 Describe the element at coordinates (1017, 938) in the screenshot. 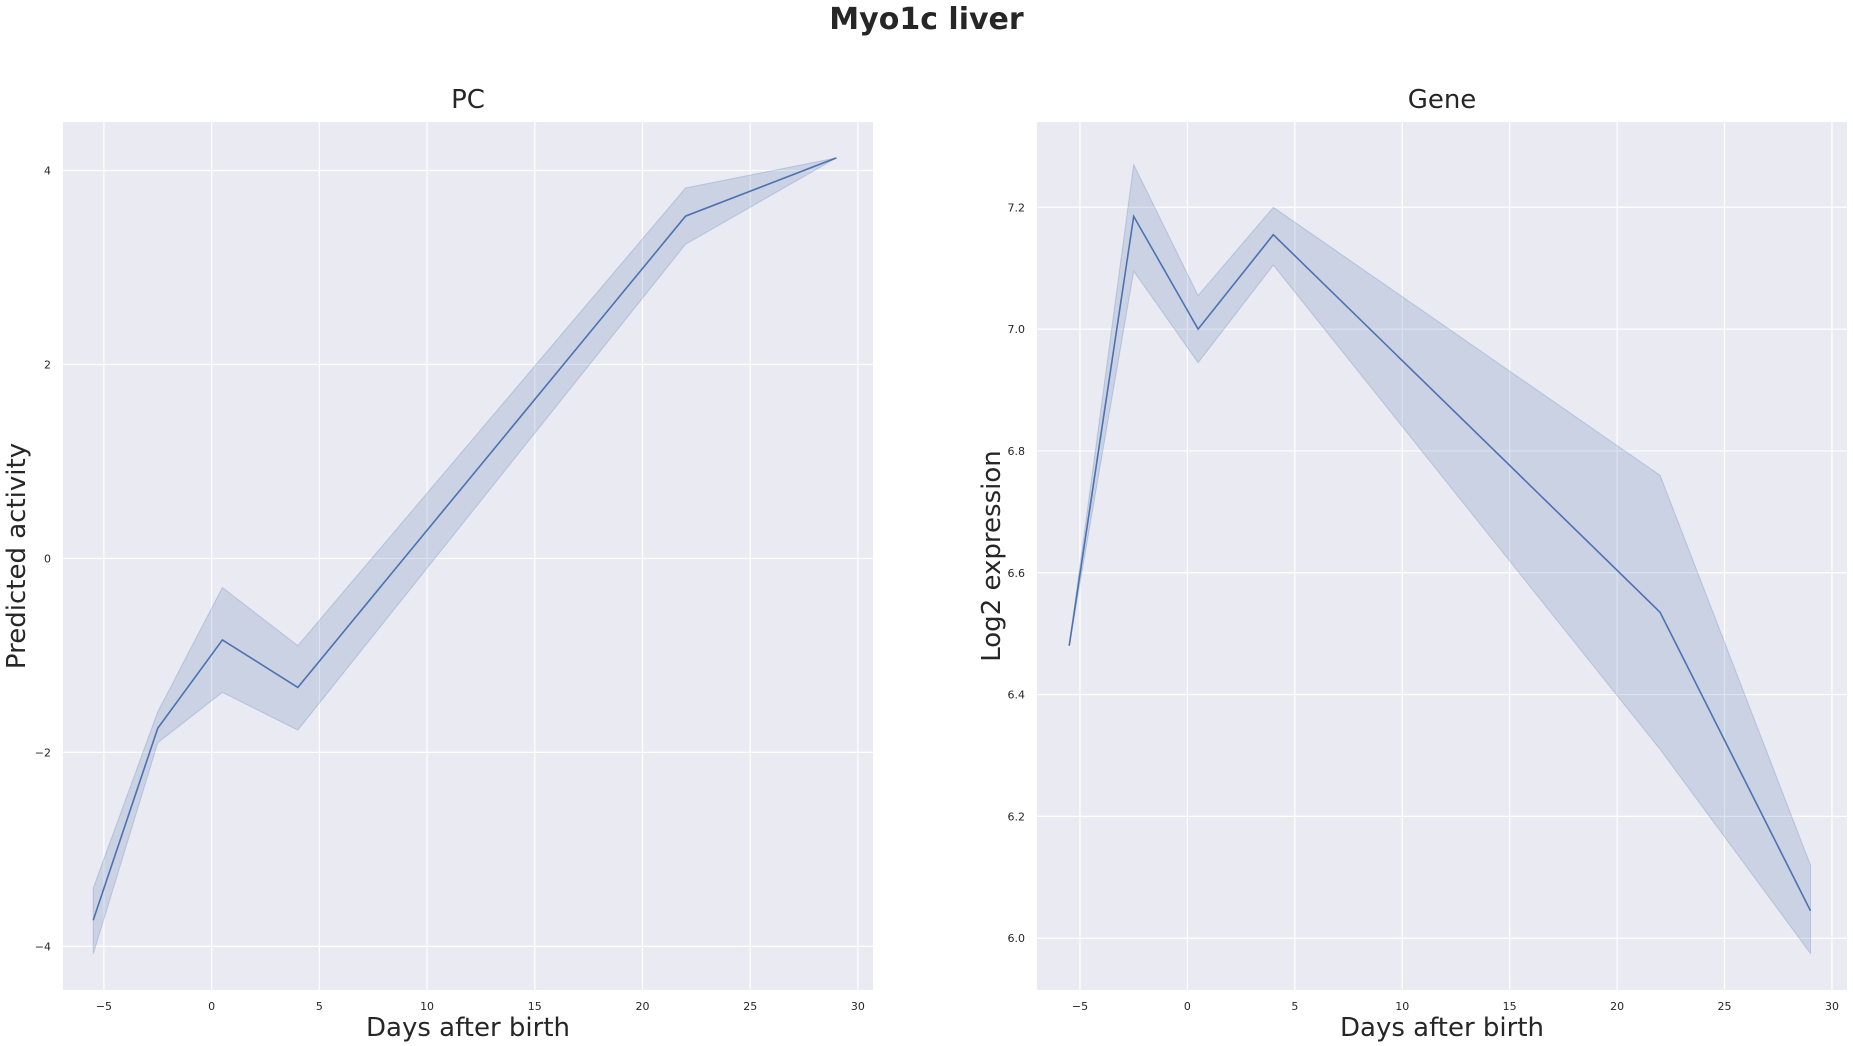

I see `gene-y-tick-label: 6.0` at that location.